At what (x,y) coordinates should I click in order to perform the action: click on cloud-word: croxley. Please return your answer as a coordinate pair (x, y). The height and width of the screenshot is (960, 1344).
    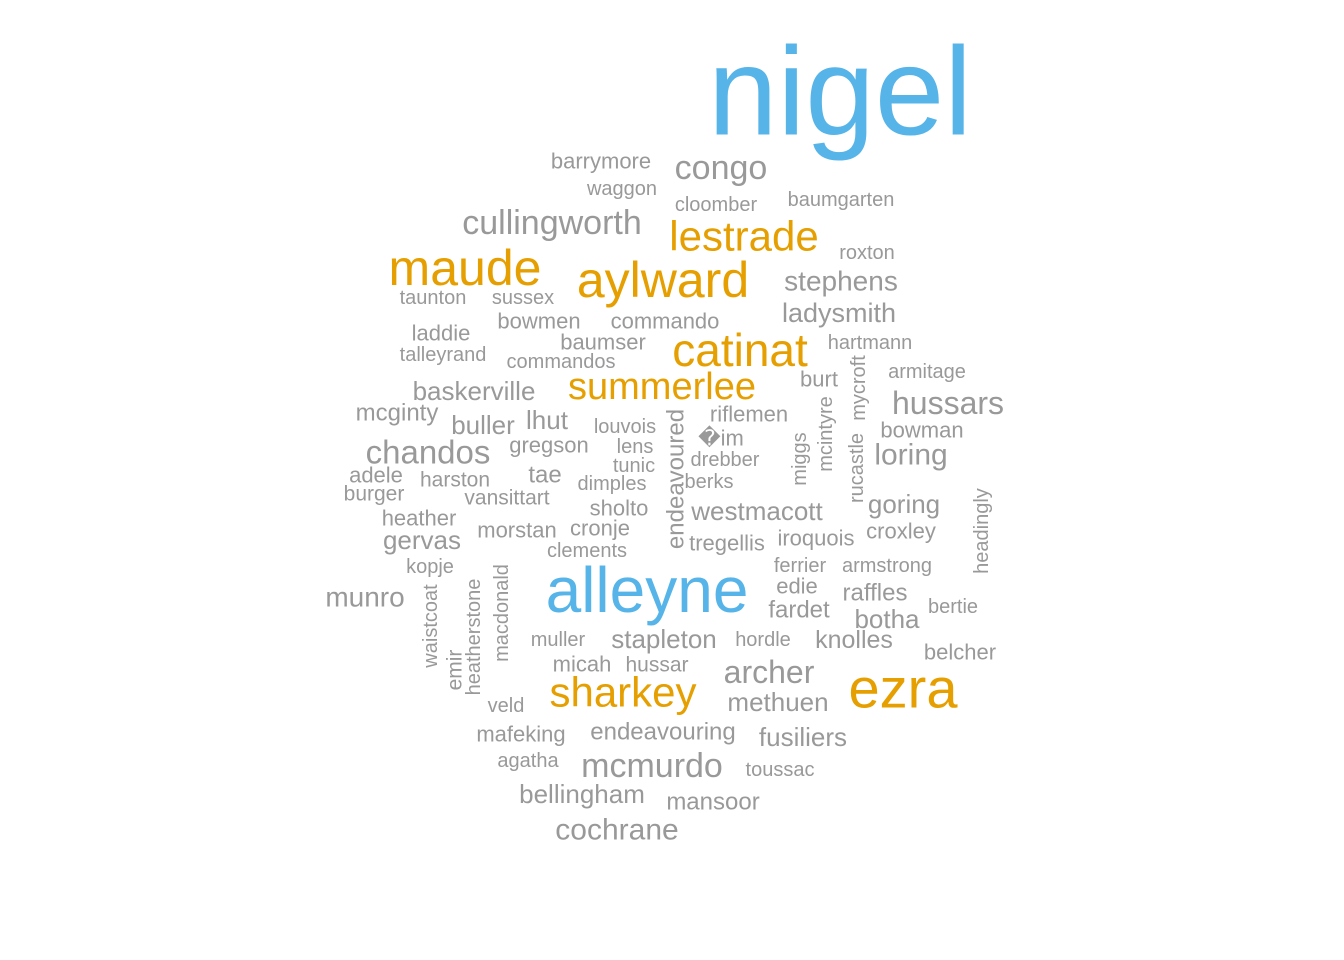
    Looking at the image, I should click on (901, 531).